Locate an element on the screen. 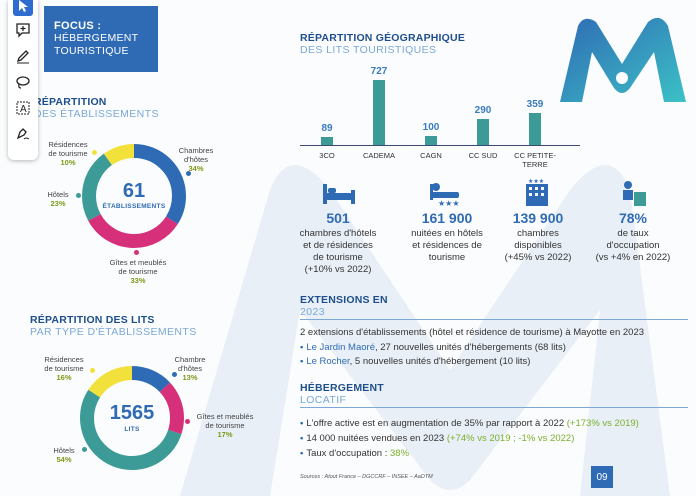 This screenshot has height=496, width=696. hebergement-title: HÉBERGEMENT is located at coordinates (342, 388).